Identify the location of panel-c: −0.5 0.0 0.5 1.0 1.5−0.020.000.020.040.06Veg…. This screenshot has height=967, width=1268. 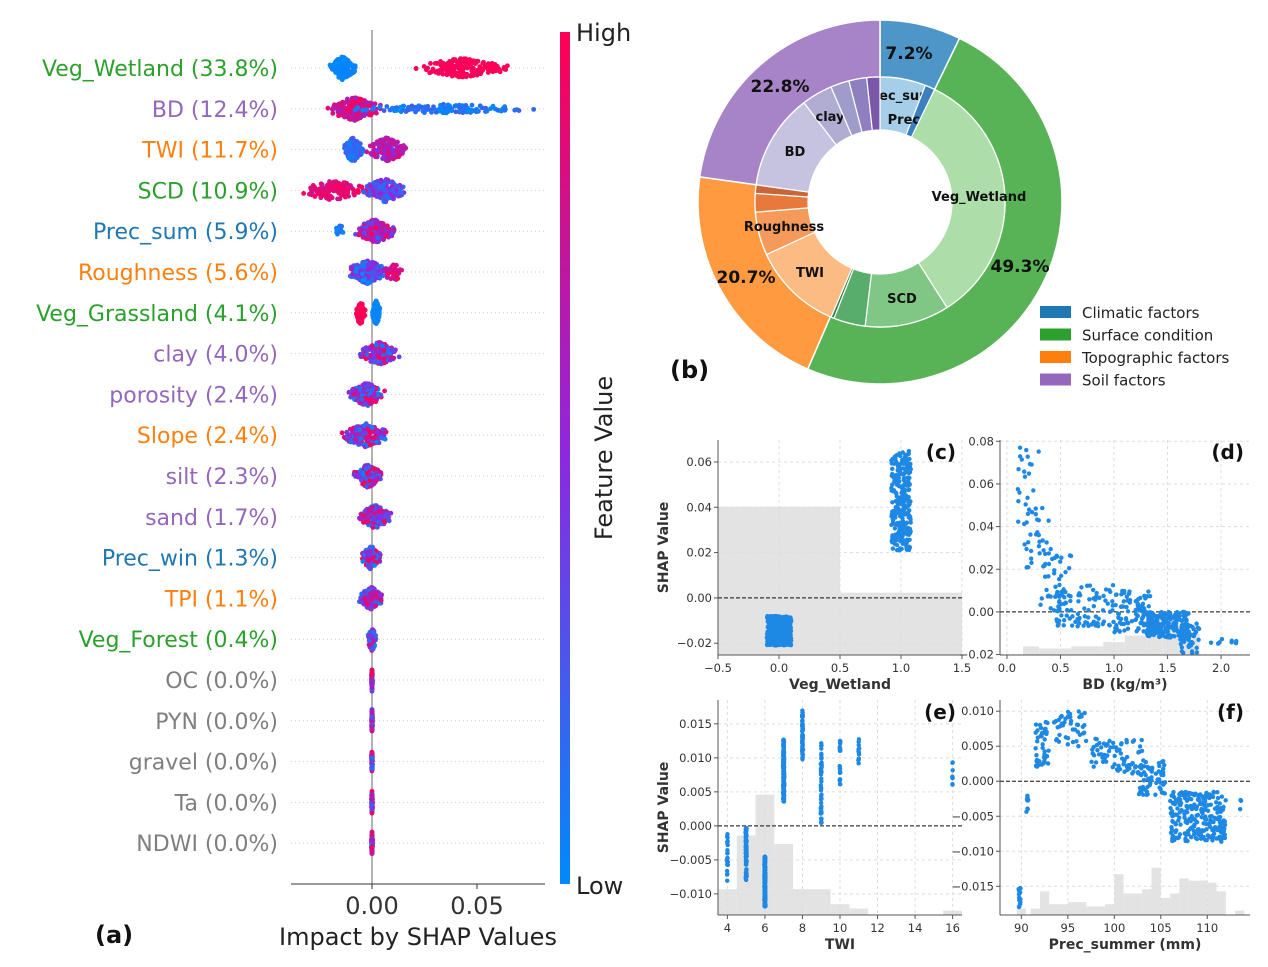
(813, 566).